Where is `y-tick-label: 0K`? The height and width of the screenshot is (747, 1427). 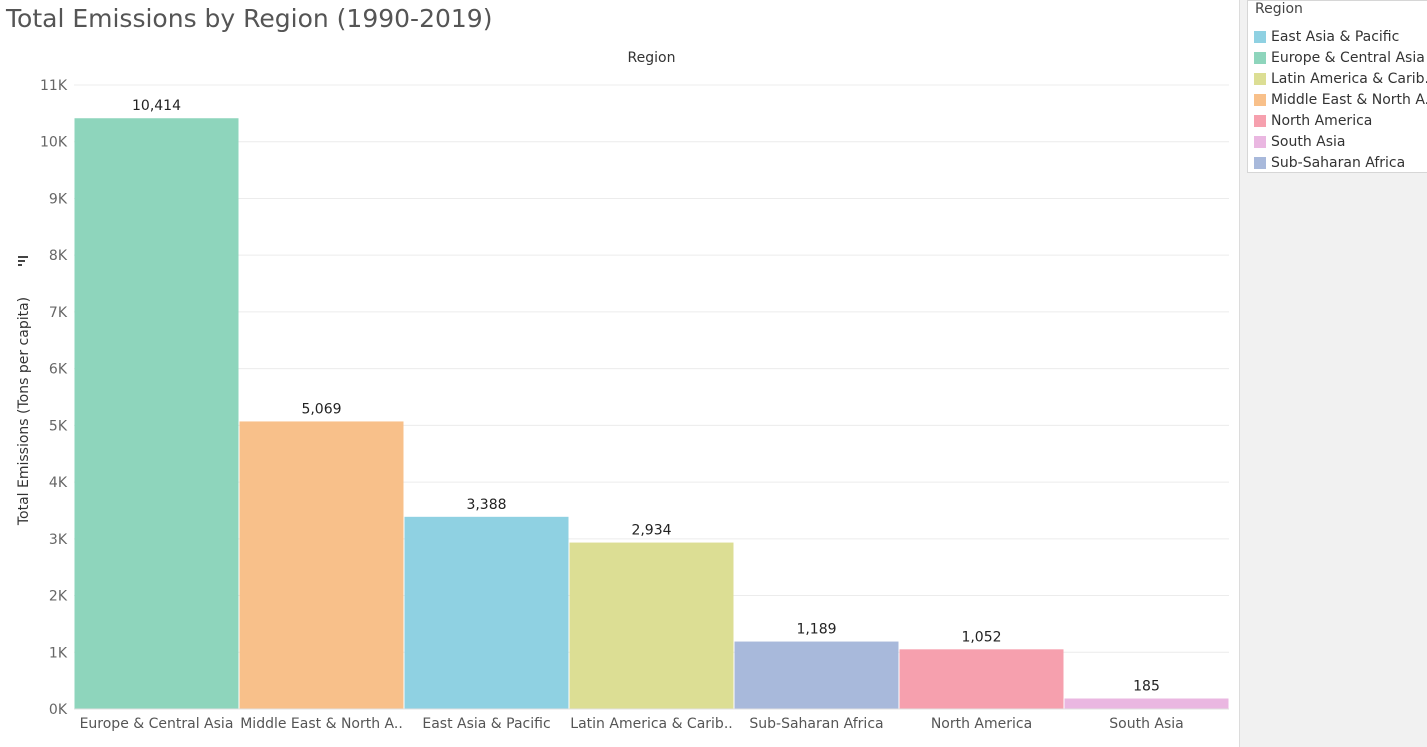
y-tick-label: 0K is located at coordinates (58, 710).